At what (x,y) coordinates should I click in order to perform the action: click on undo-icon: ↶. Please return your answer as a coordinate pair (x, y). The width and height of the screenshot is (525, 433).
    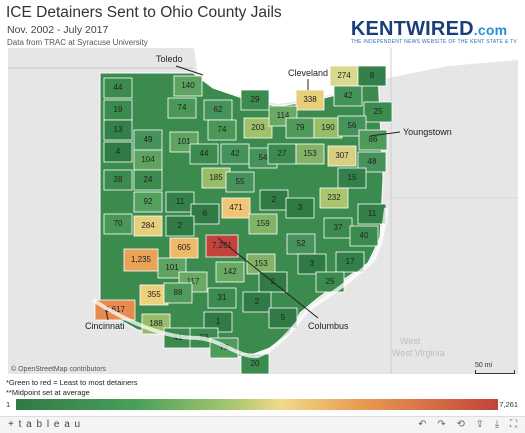
    Looking at the image, I should click on (422, 424).